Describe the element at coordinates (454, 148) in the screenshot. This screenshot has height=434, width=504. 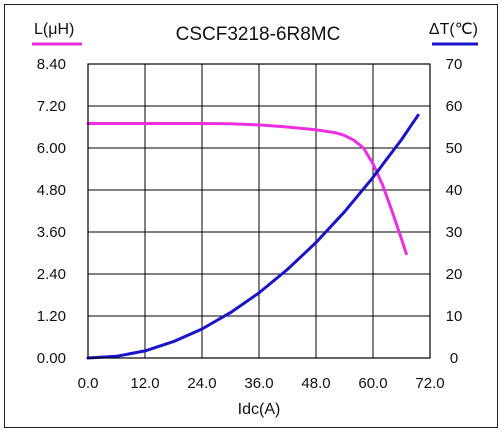
I see `y-right-tick-label: 50` at that location.